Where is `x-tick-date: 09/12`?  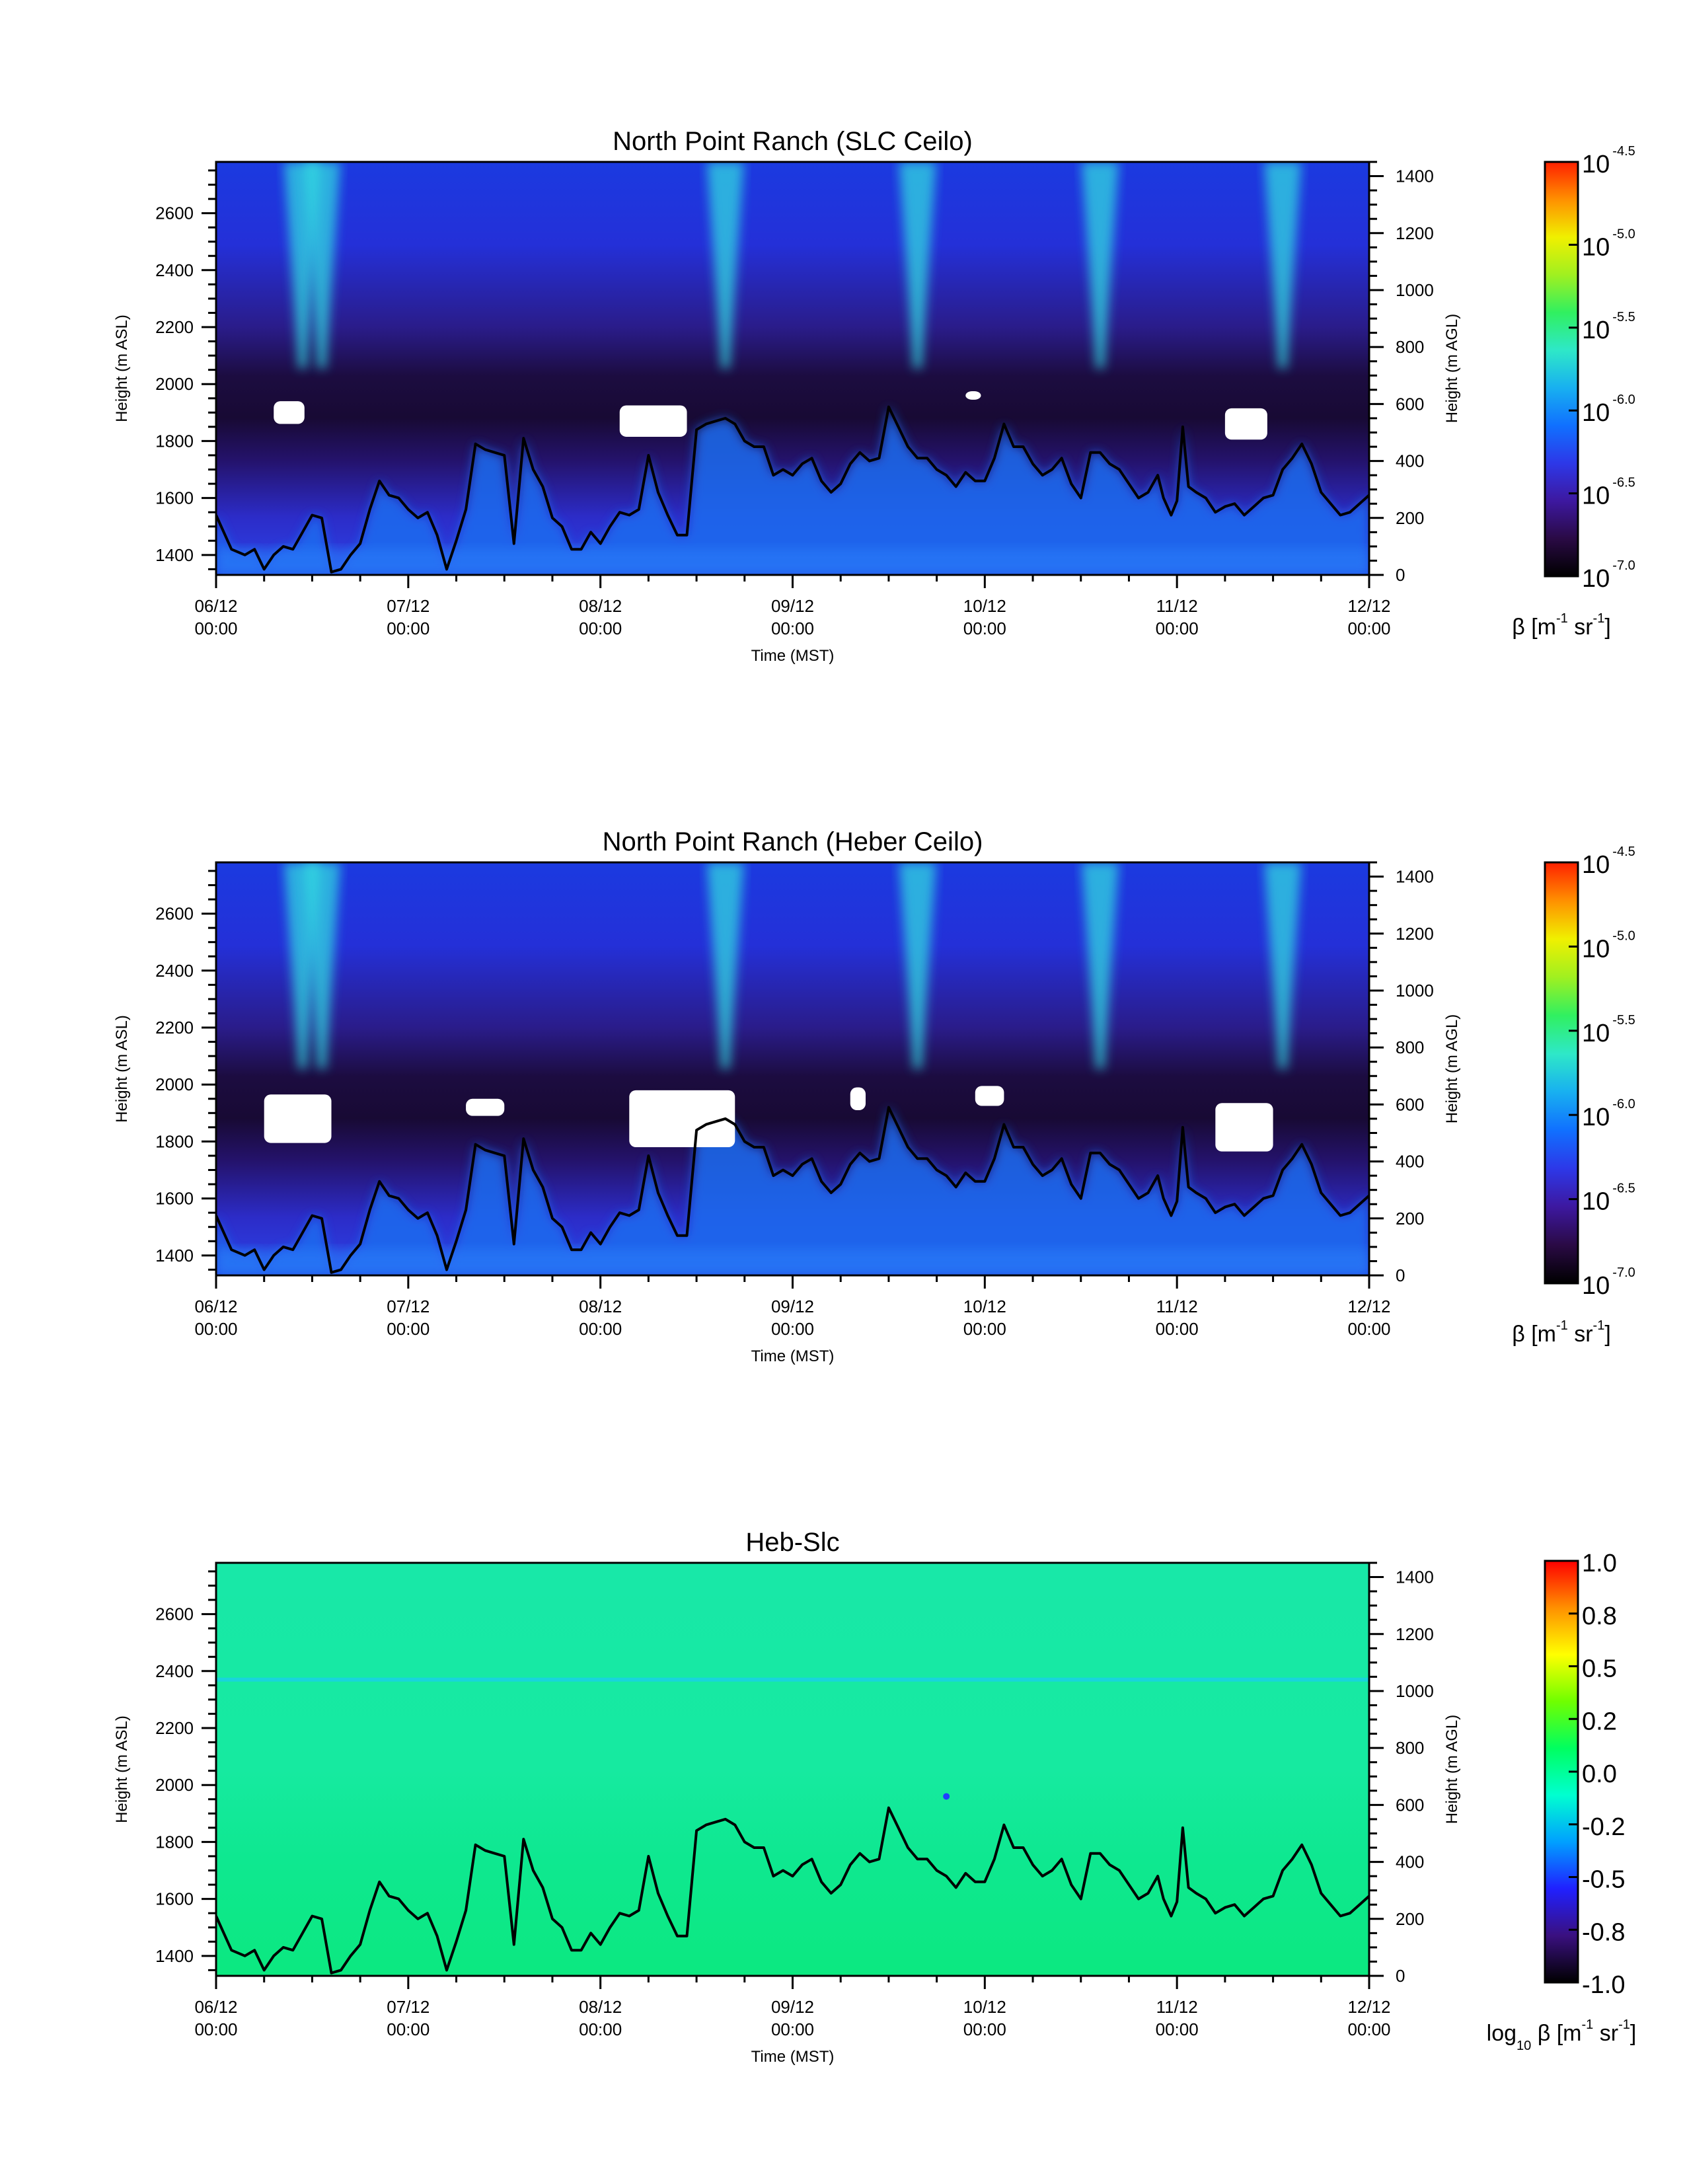 x-tick-date: 09/12 is located at coordinates (793, 2007).